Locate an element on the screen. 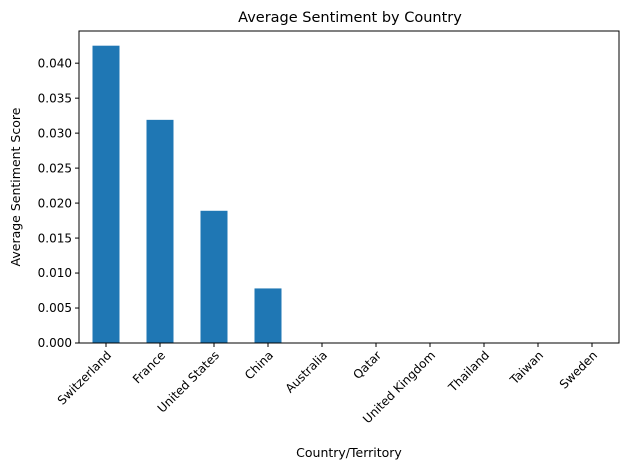 This screenshot has width=630, height=474. y-tick-label: 0.025 is located at coordinates (55, 168).